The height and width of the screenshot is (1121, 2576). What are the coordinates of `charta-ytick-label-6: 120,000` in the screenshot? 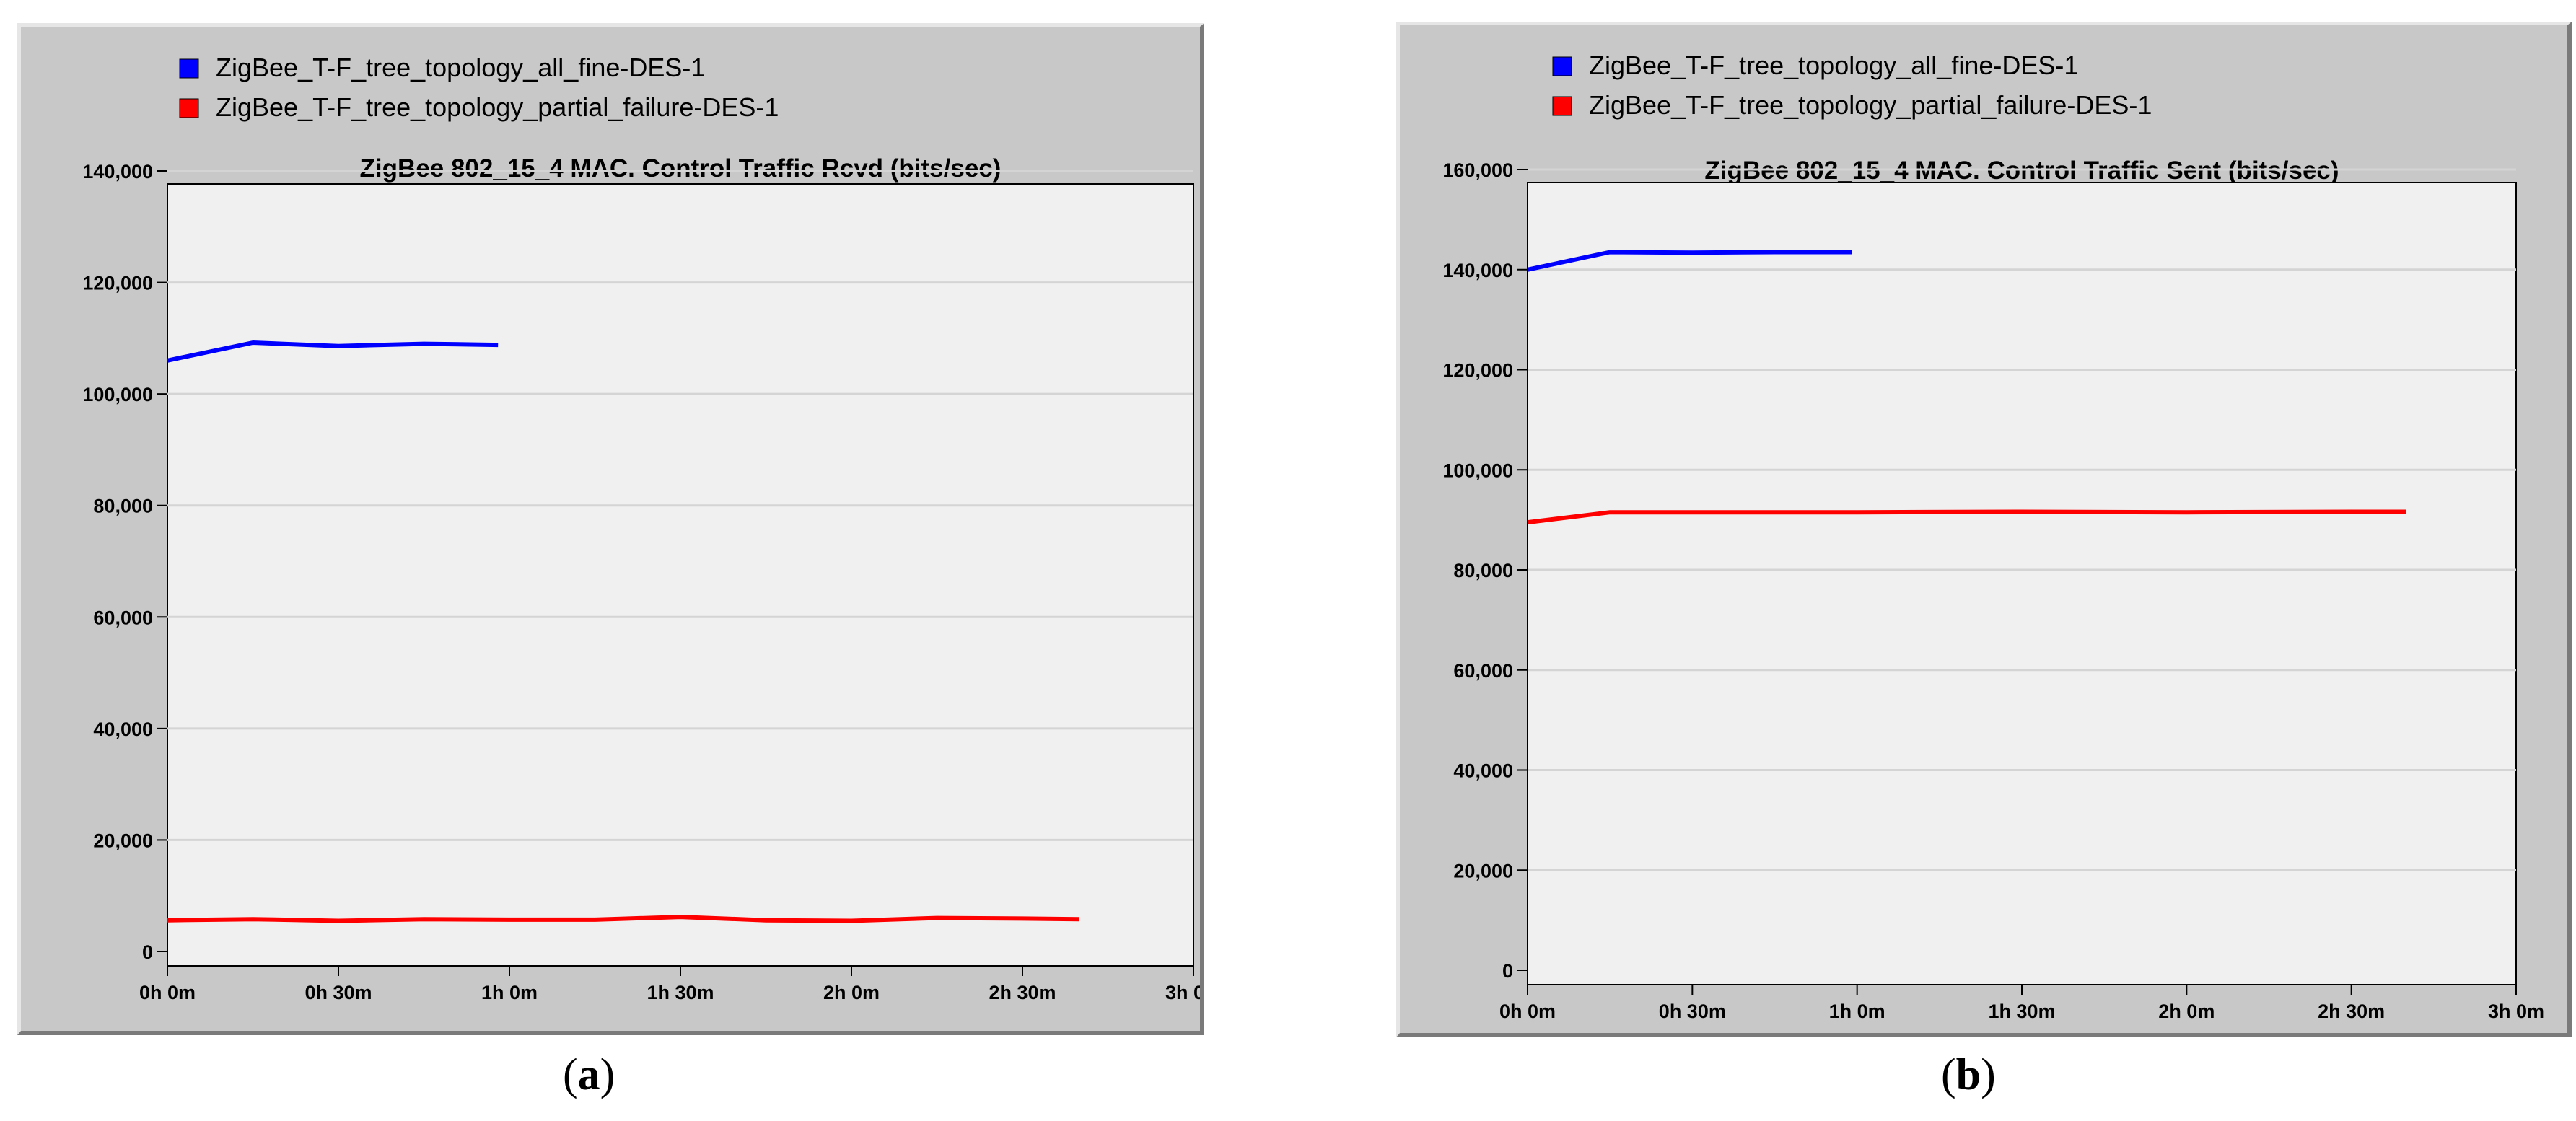 It's located at (118, 283).